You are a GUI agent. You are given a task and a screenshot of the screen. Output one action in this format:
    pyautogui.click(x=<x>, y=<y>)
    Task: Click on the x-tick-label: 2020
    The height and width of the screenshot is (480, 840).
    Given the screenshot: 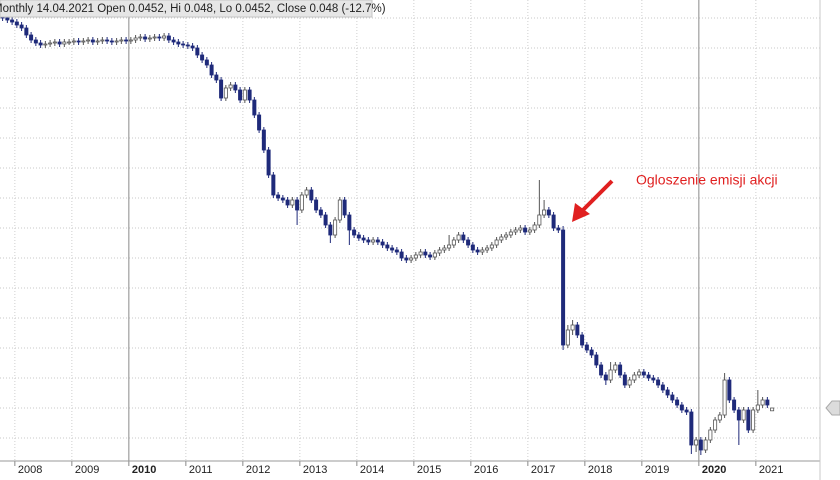 What is the action you would take?
    pyautogui.click(x=714, y=470)
    